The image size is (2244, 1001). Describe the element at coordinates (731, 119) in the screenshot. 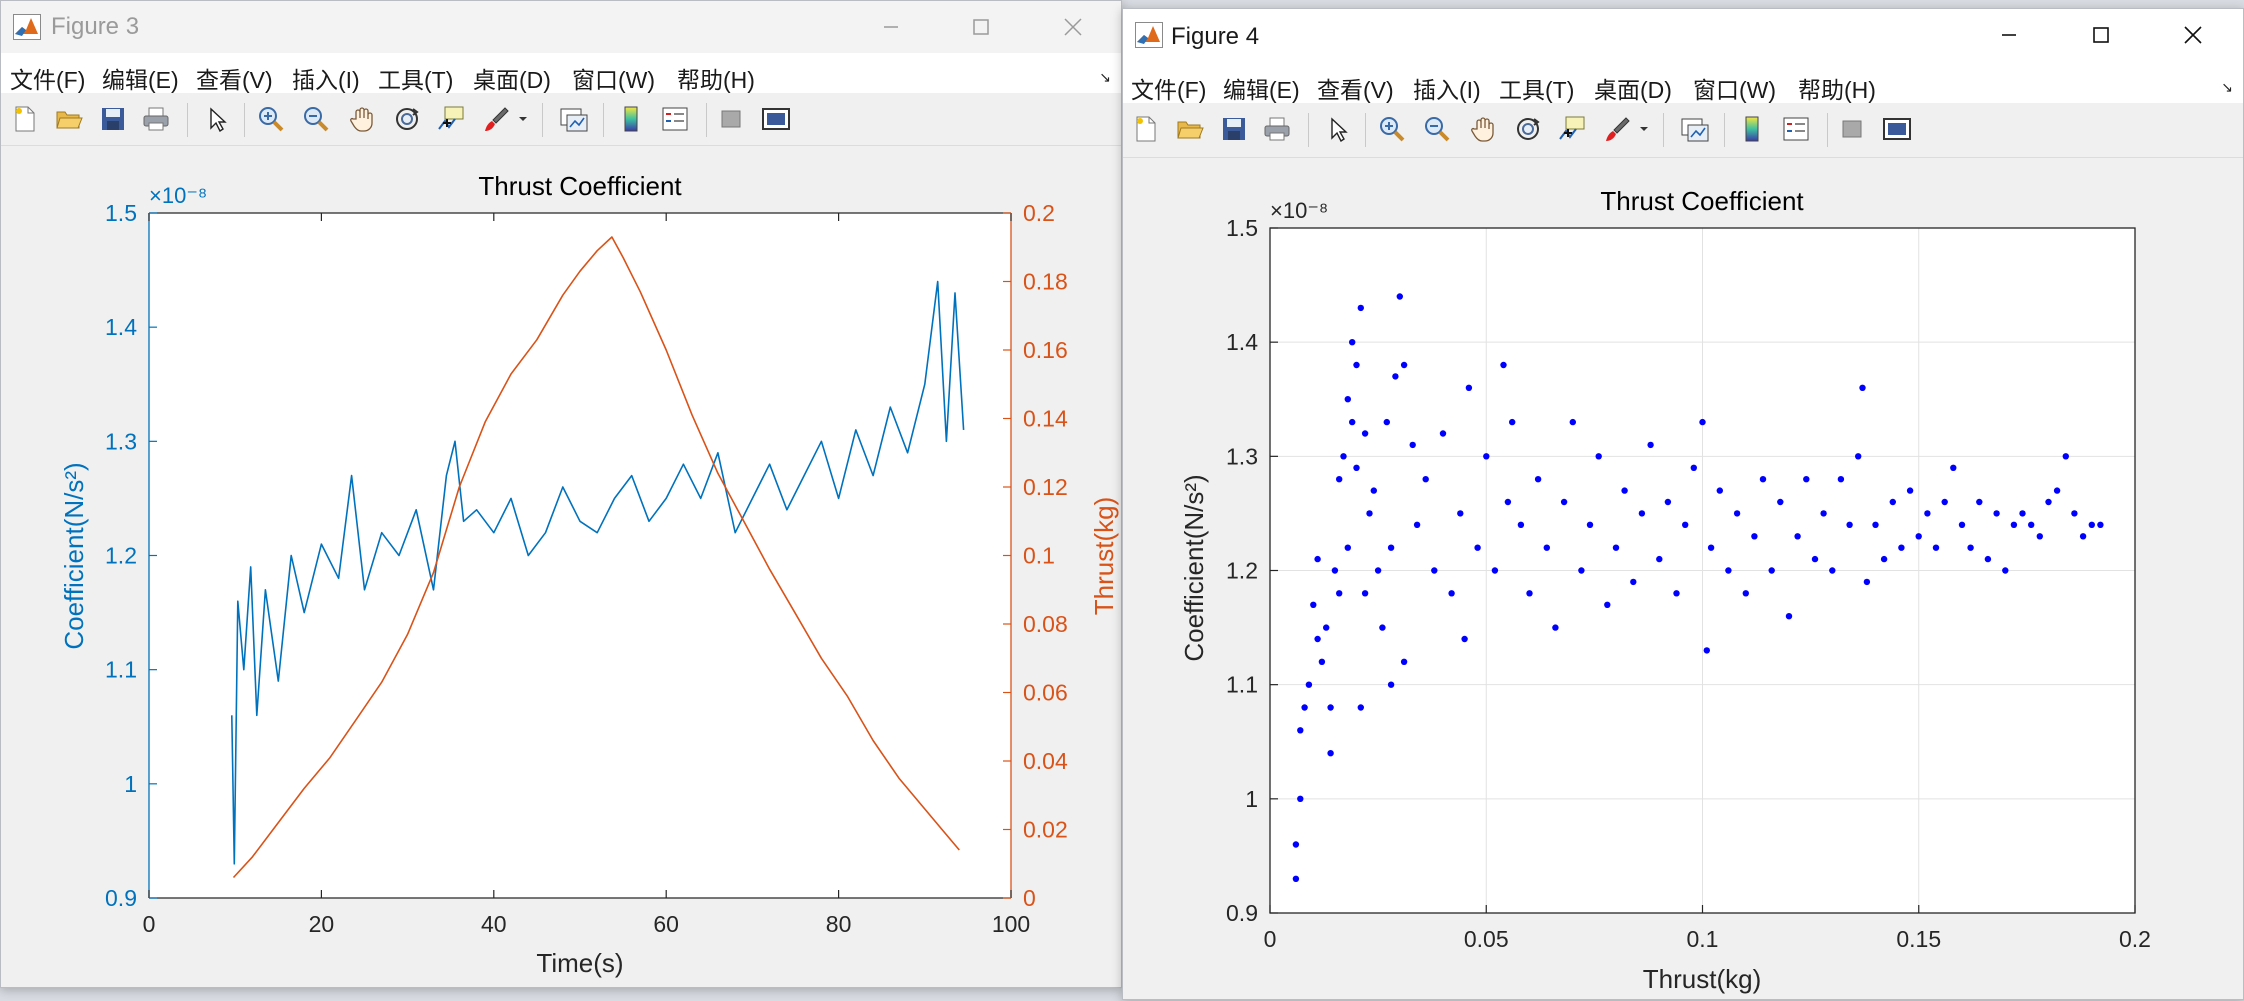

I see `hide-plot-tools-button` at that location.